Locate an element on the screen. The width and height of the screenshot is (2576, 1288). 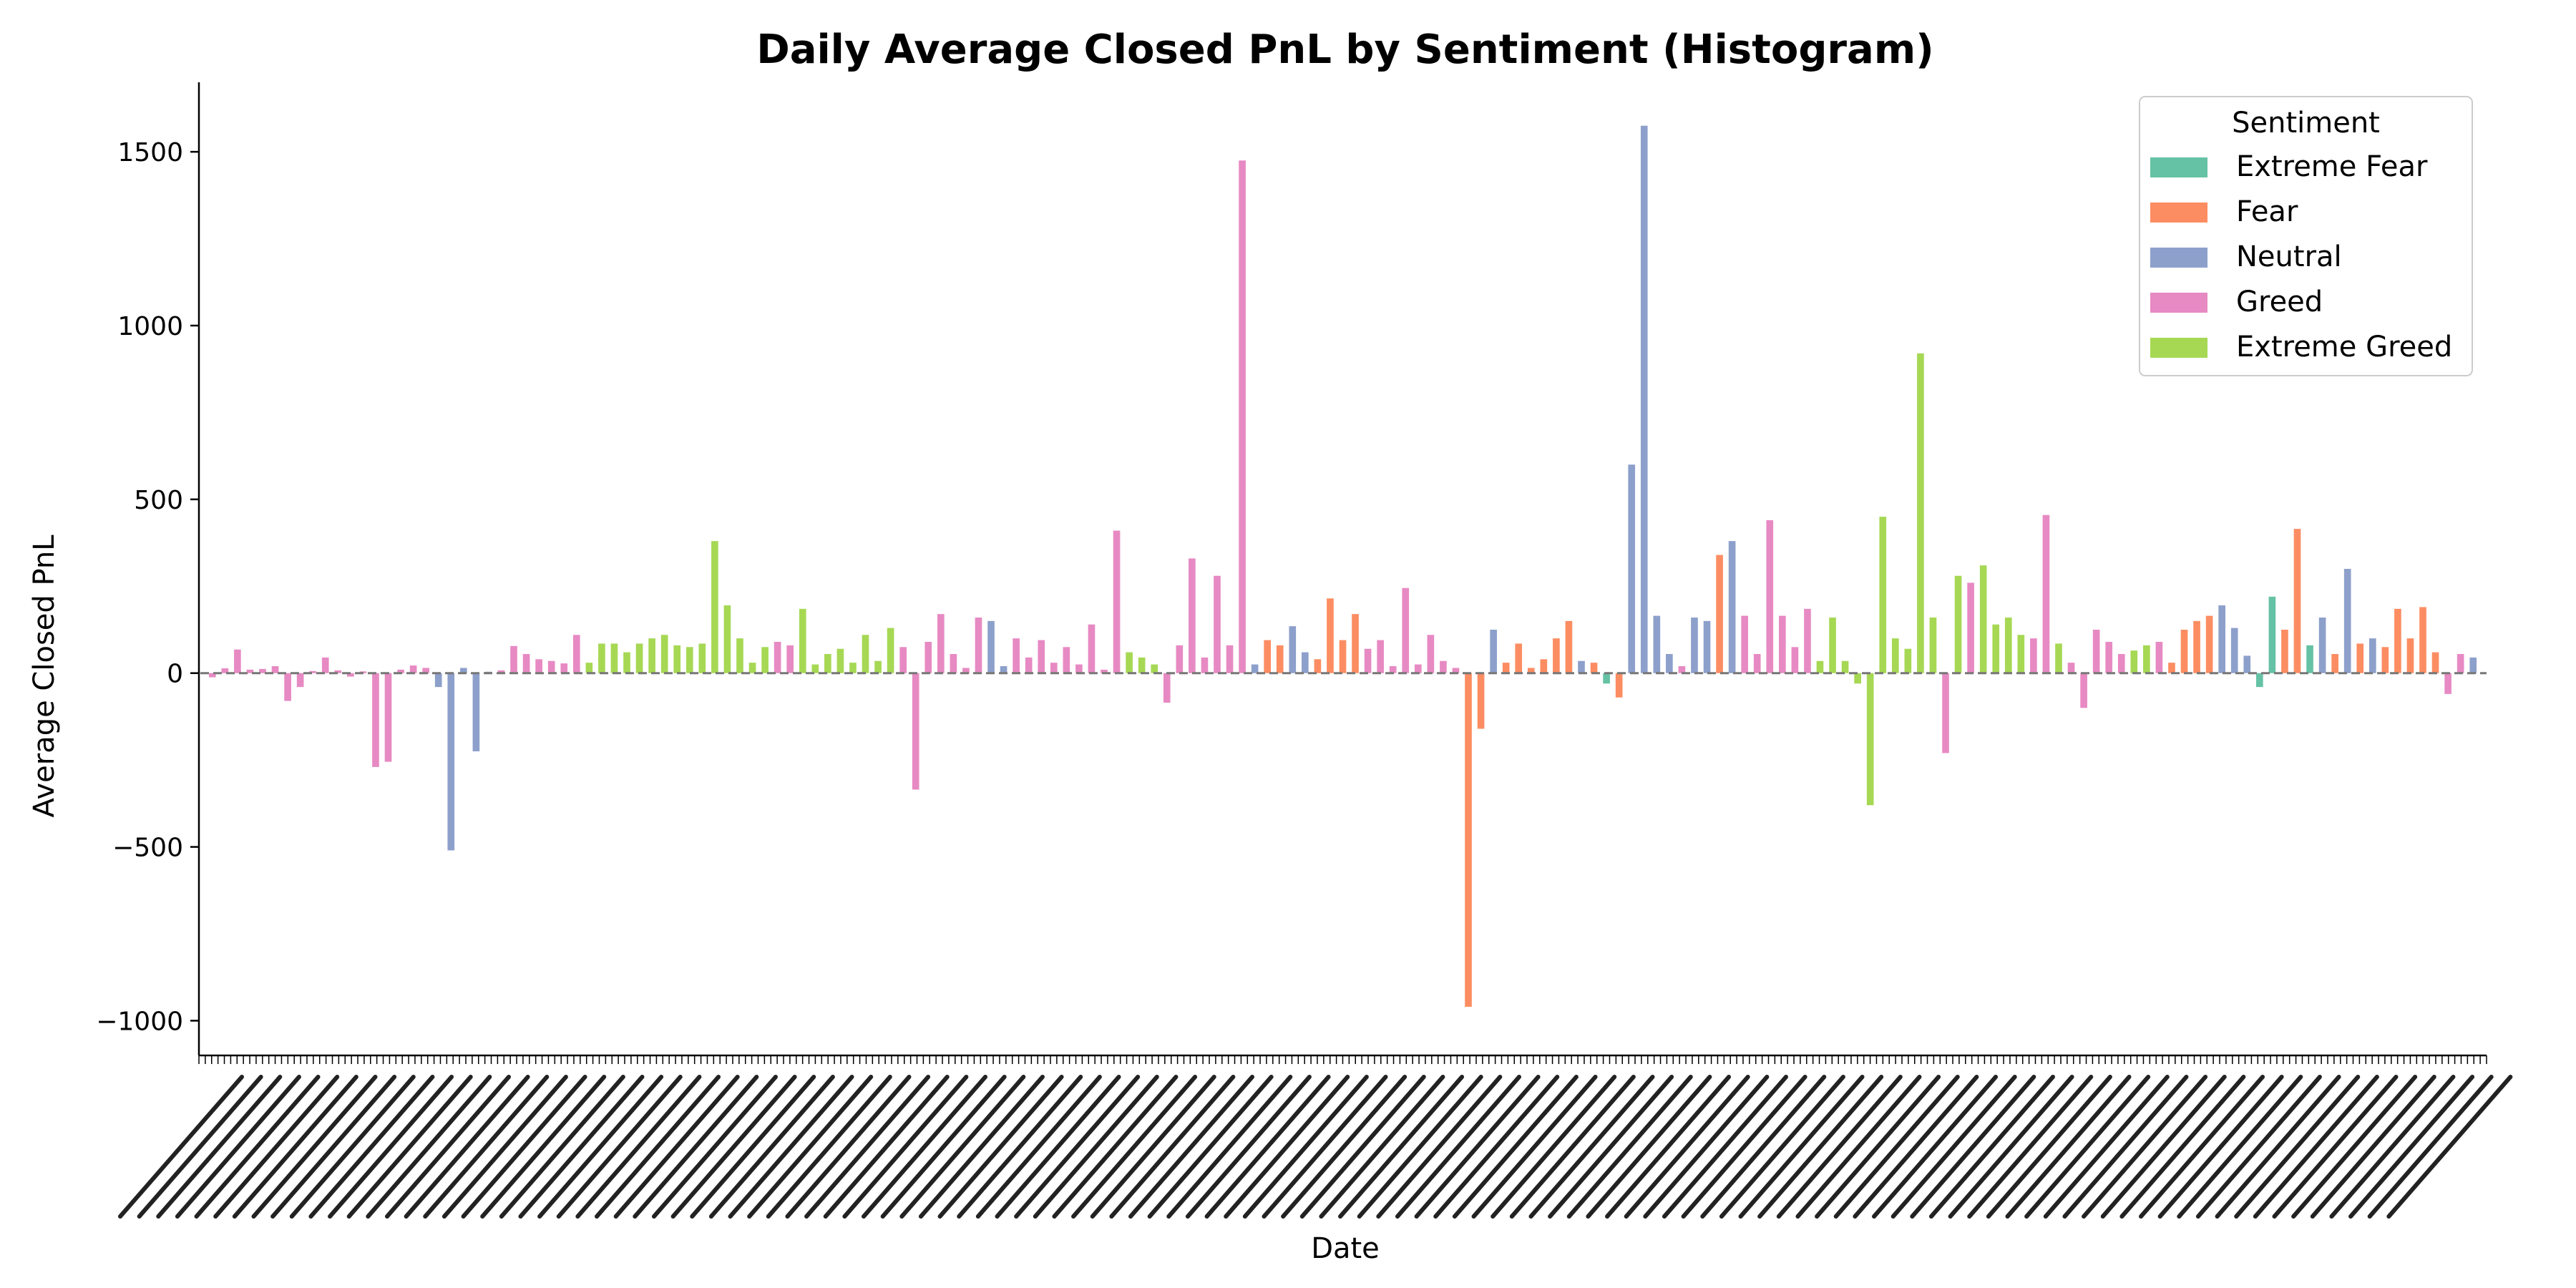
legend-entry: Neutral is located at coordinates (2289, 256).